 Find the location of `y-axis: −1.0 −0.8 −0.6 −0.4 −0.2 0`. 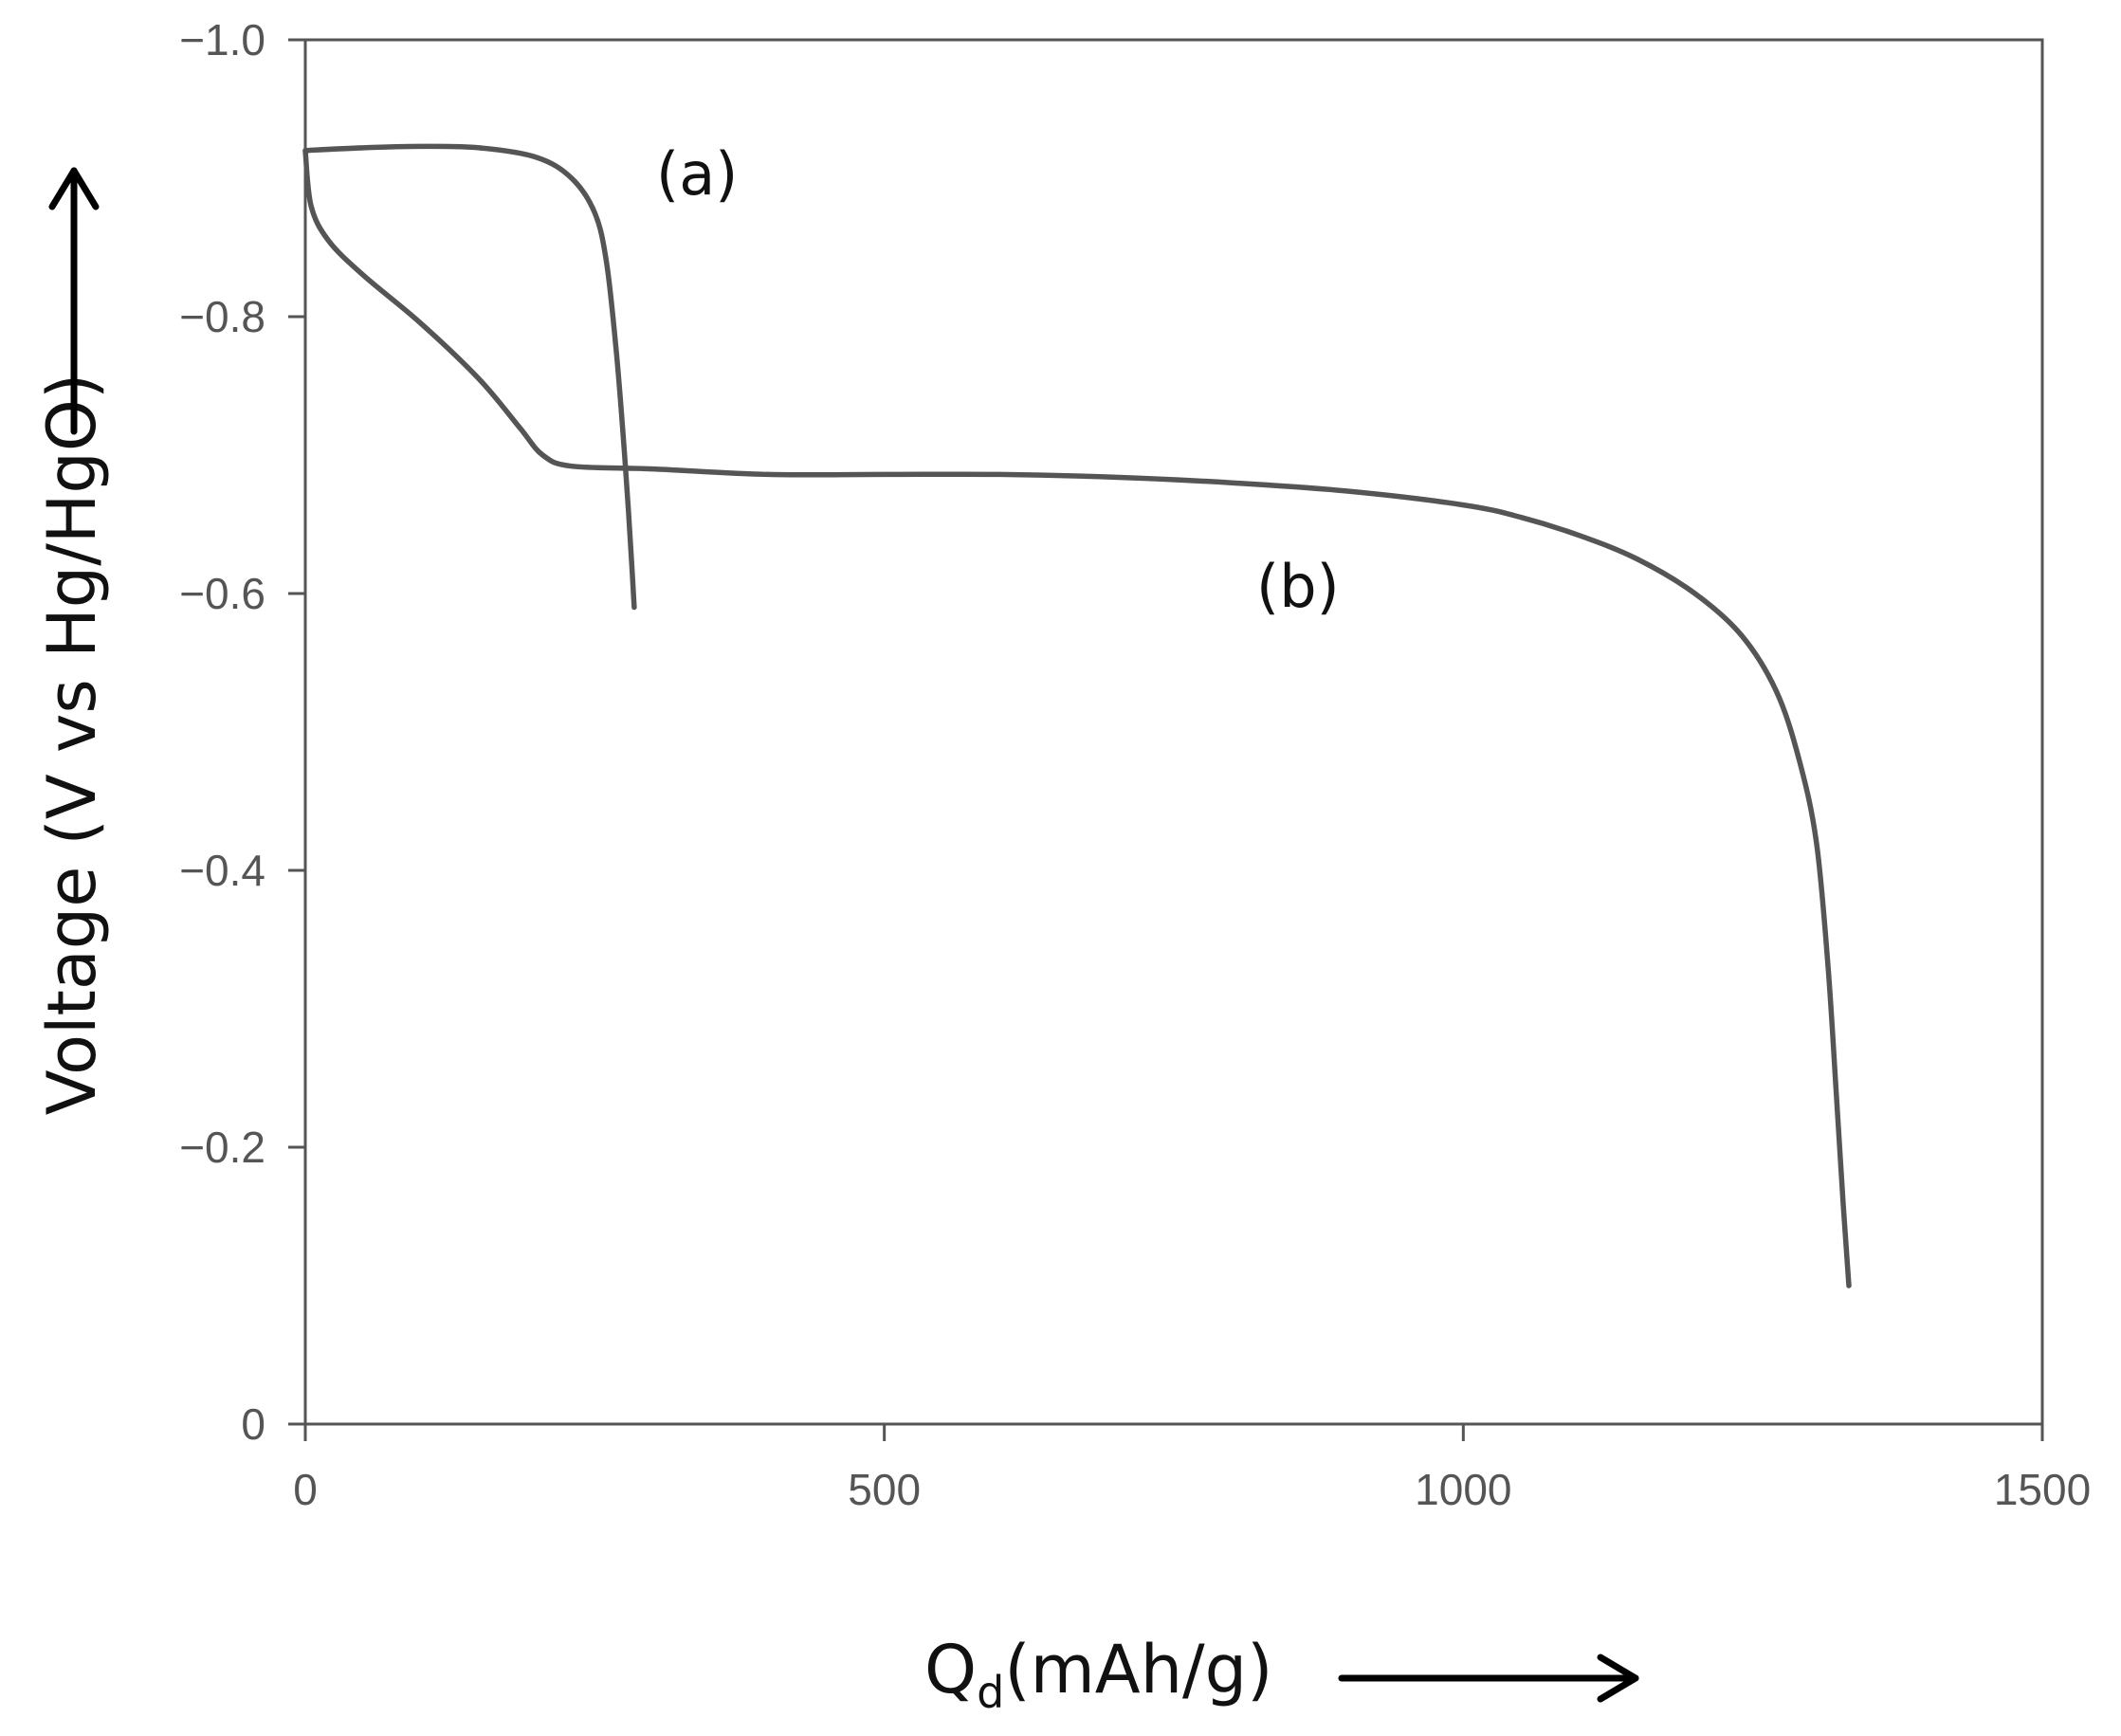

y-axis: −1.0 −0.8 −0.6 −0.4 −0.2 0 is located at coordinates (242, 732).